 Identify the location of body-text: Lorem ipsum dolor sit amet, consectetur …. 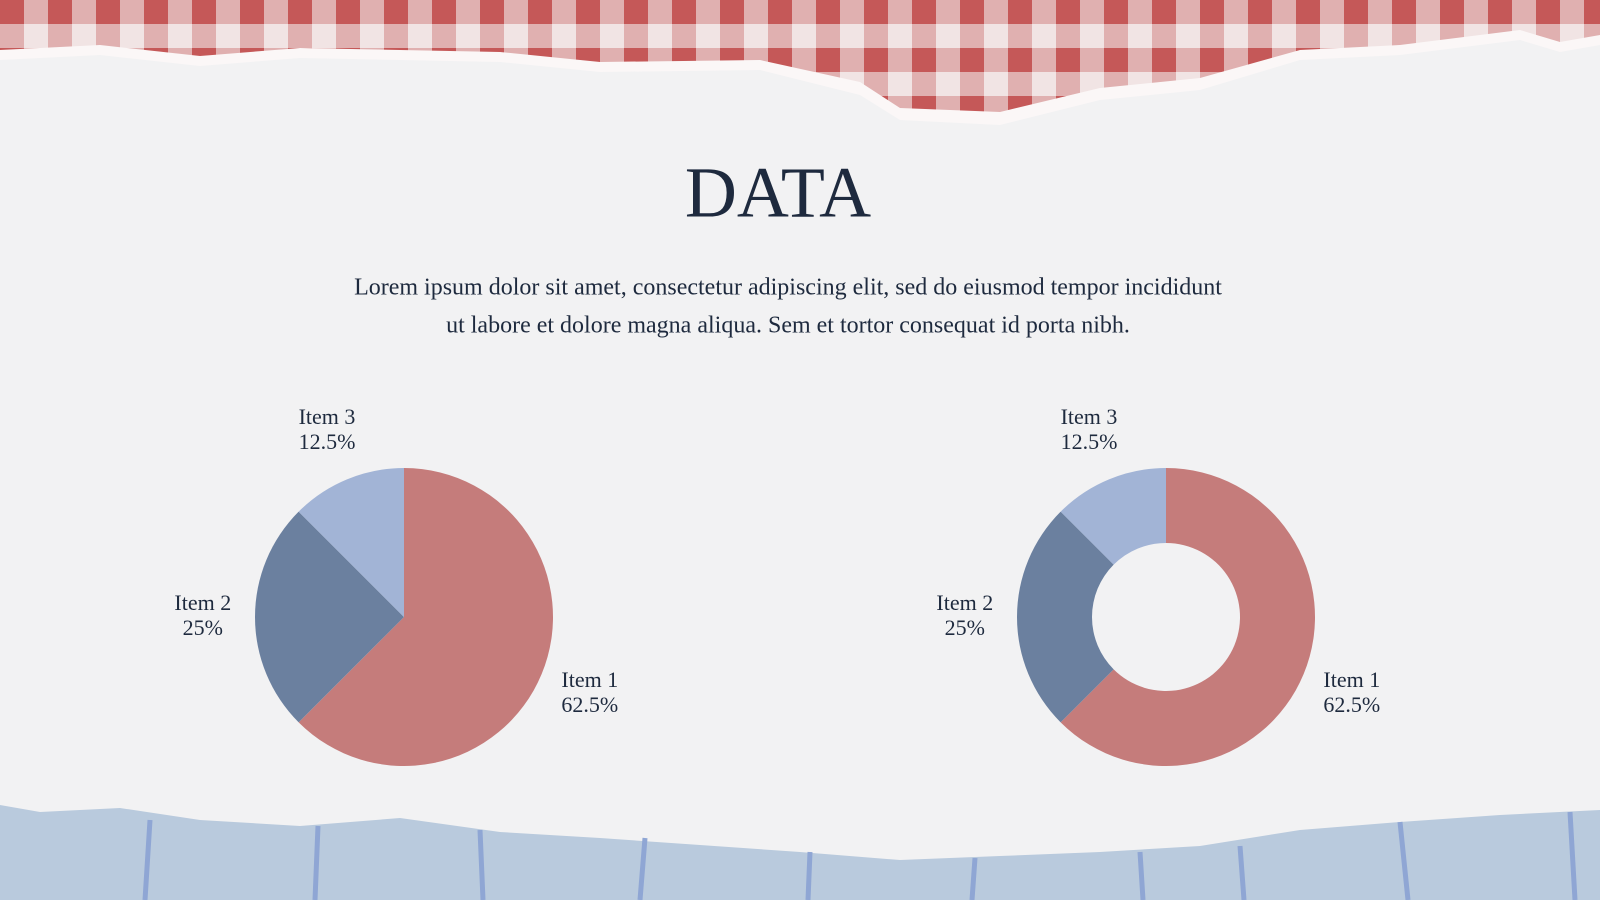
(788, 288).